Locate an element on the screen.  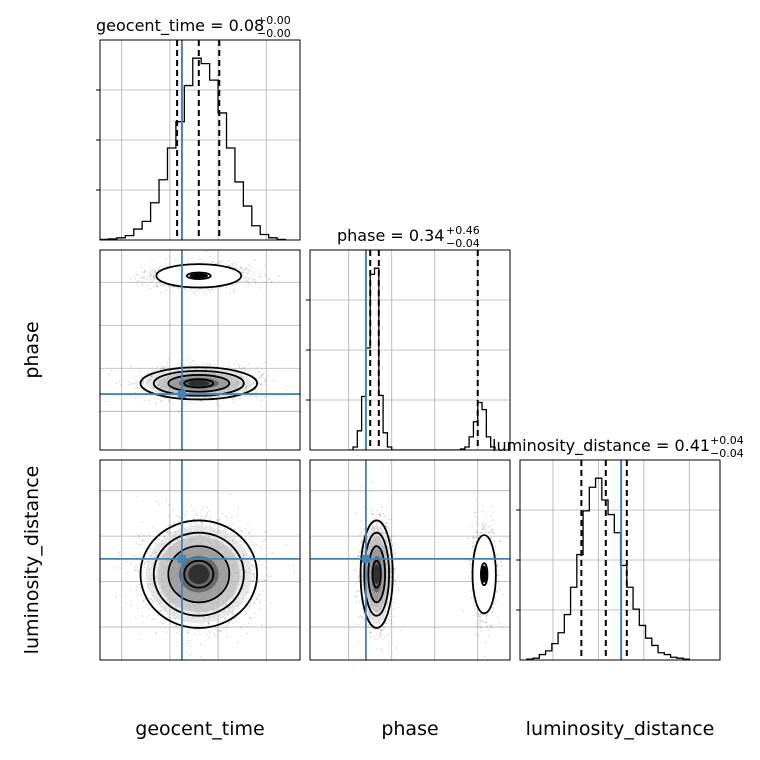
hist-panel-phase-plot-area is located at coordinates (410, 350).